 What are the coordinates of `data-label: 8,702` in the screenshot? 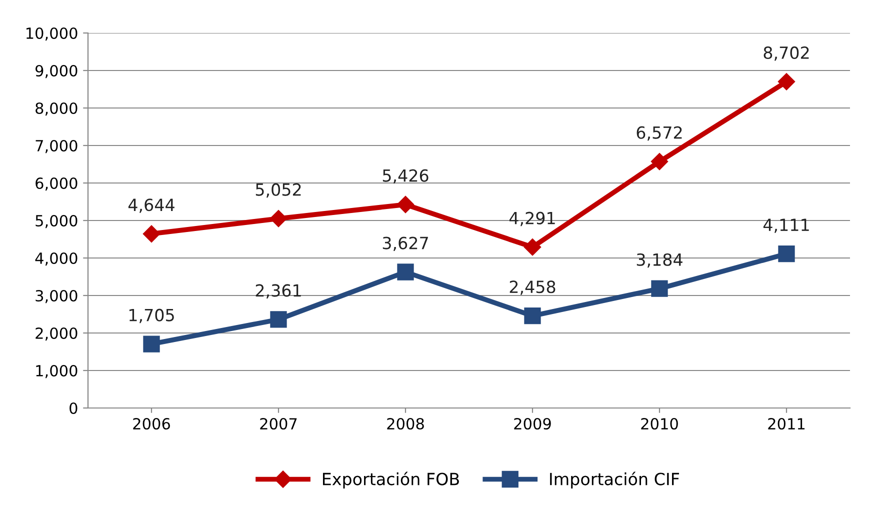 It's located at (786, 53).